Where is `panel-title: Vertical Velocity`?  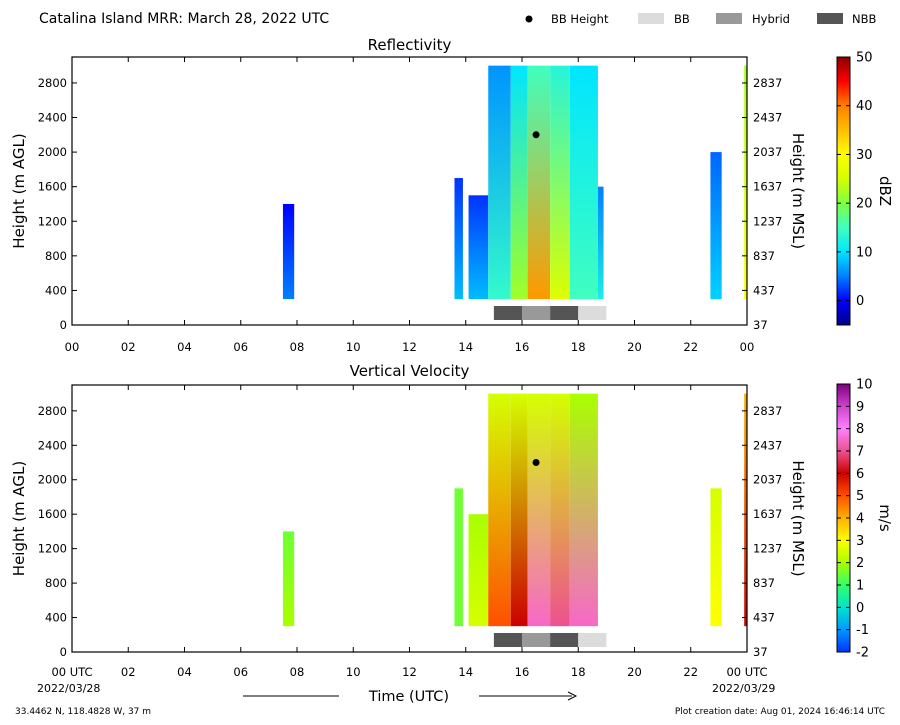 panel-title: Vertical Velocity is located at coordinates (410, 371).